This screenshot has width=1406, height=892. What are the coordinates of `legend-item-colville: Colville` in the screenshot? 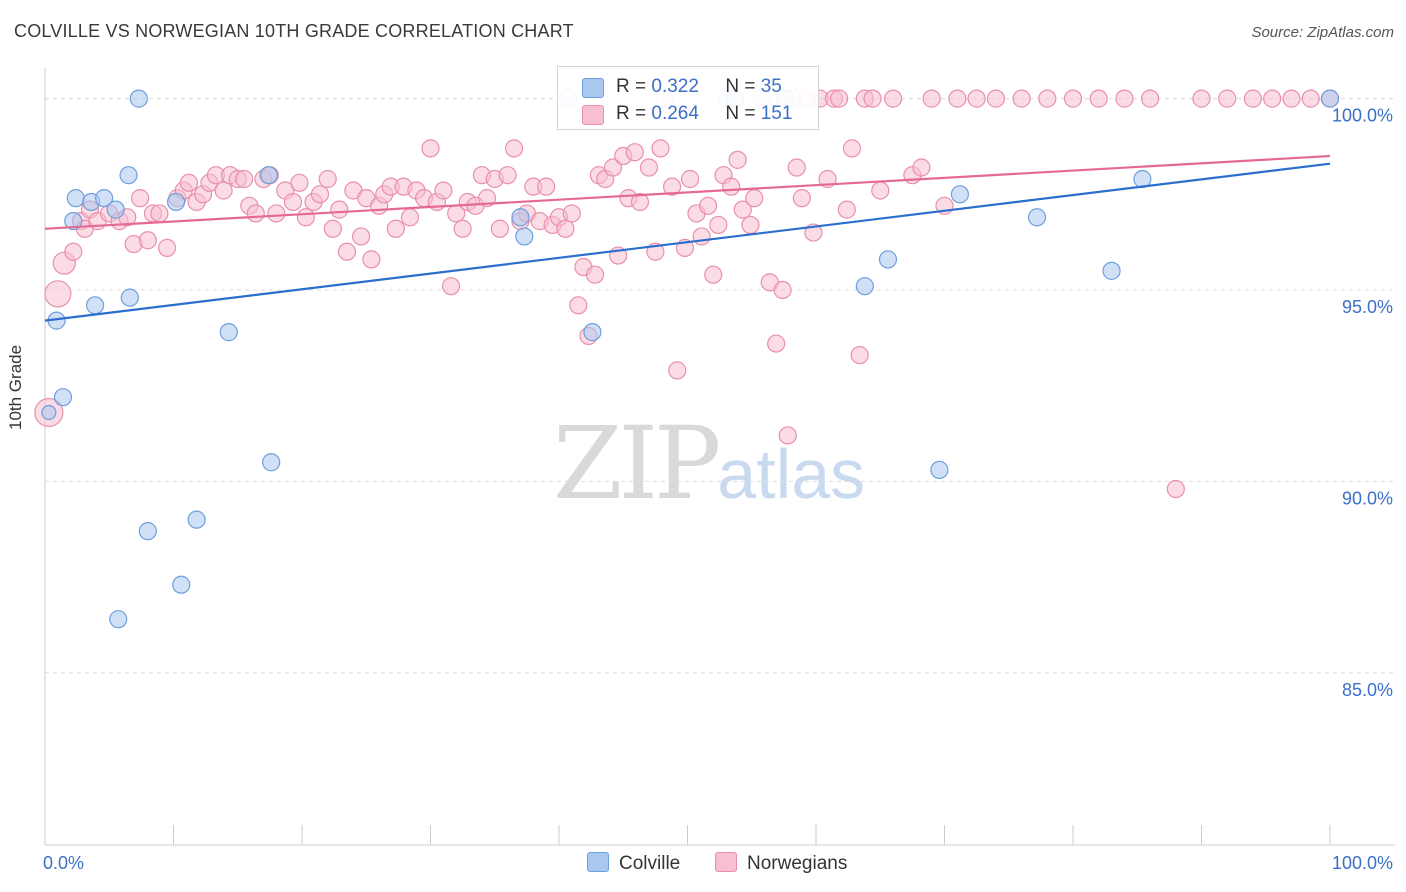 It's located at (633, 863).